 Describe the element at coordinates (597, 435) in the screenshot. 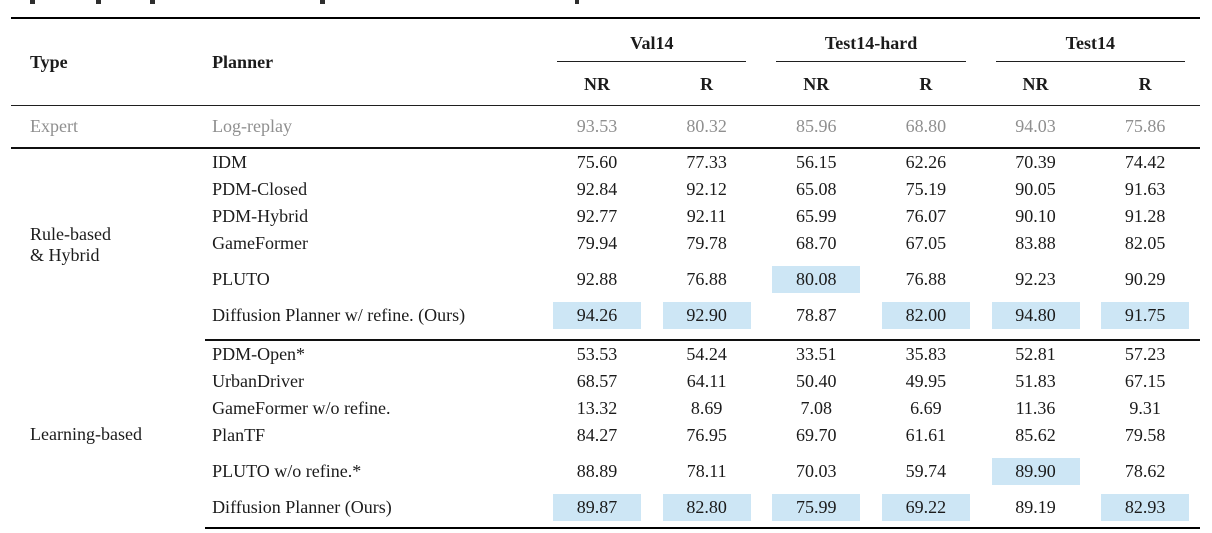

I see `value-cell: 84.27` at that location.